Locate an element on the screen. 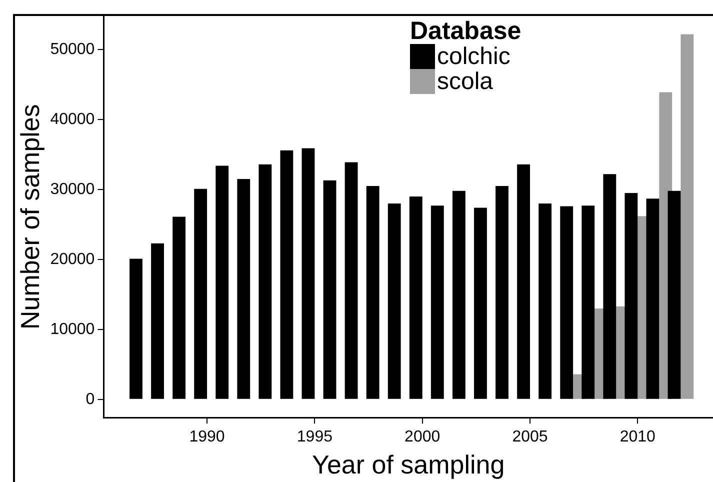 This screenshot has width=713, height=482. legend-label: colchic is located at coordinates (473, 56).